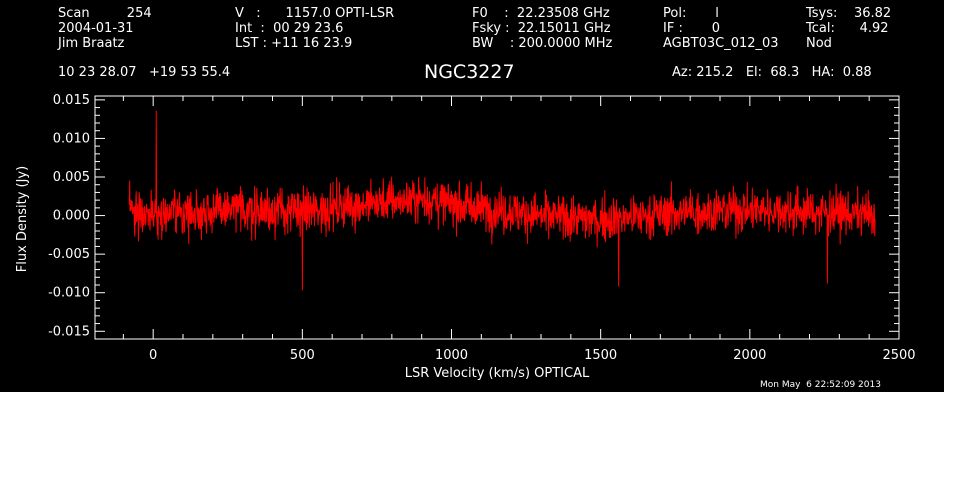 The width and height of the screenshot is (962, 490). I want to click on integration-time: Int : 00 29 23.6, so click(289, 28).